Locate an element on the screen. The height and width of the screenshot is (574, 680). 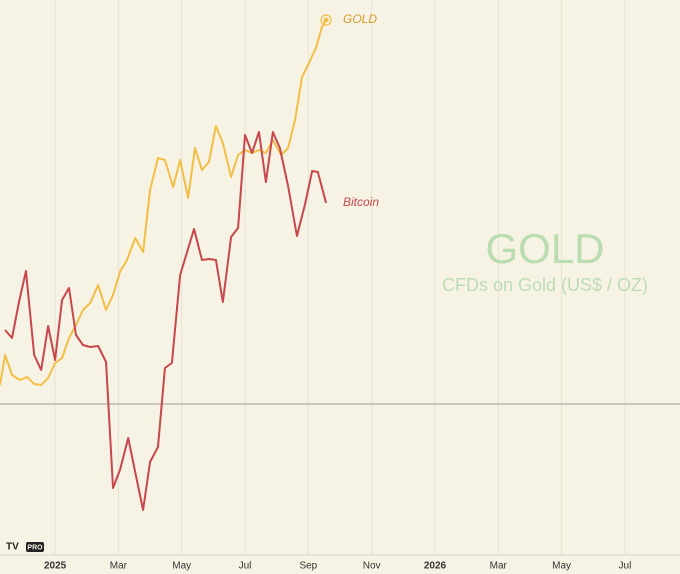
last-point-halo is located at coordinates (326, 20).